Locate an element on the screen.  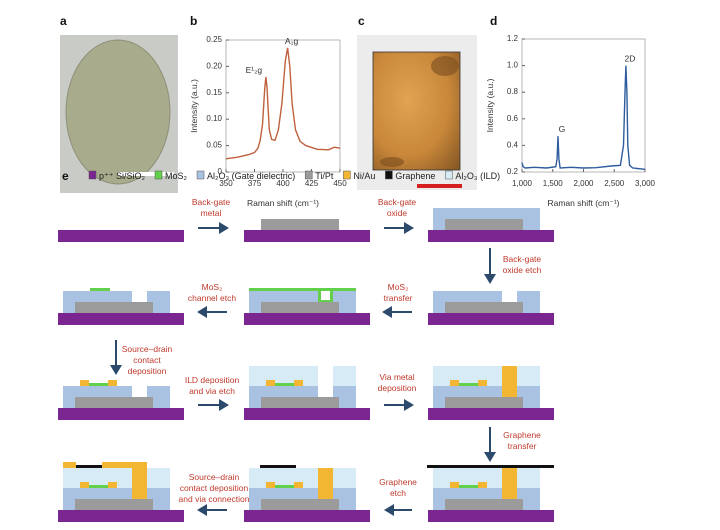
peak-label: G is located at coordinates (562, 129).